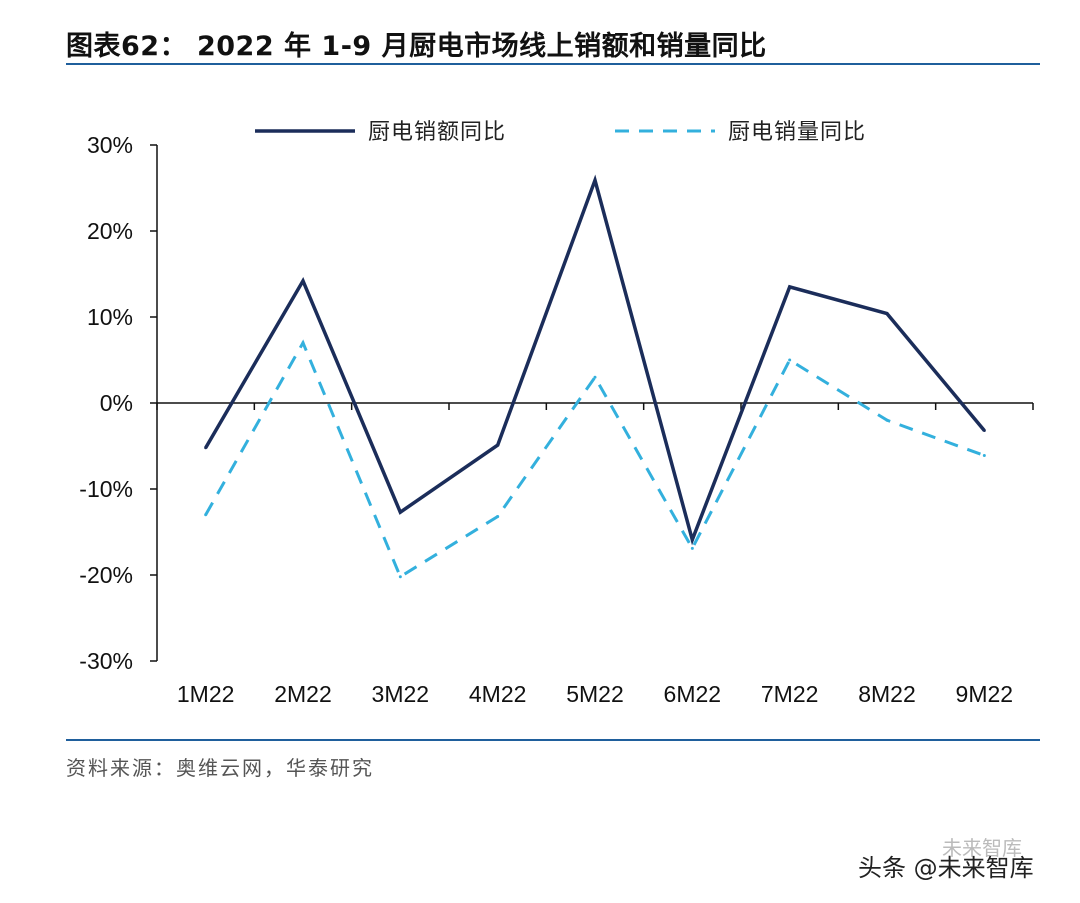 The image size is (1080, 903). What do you see at coordinates (553, 64) in the screenshot?
I see `title-divider` at bounding box center [553, 64].